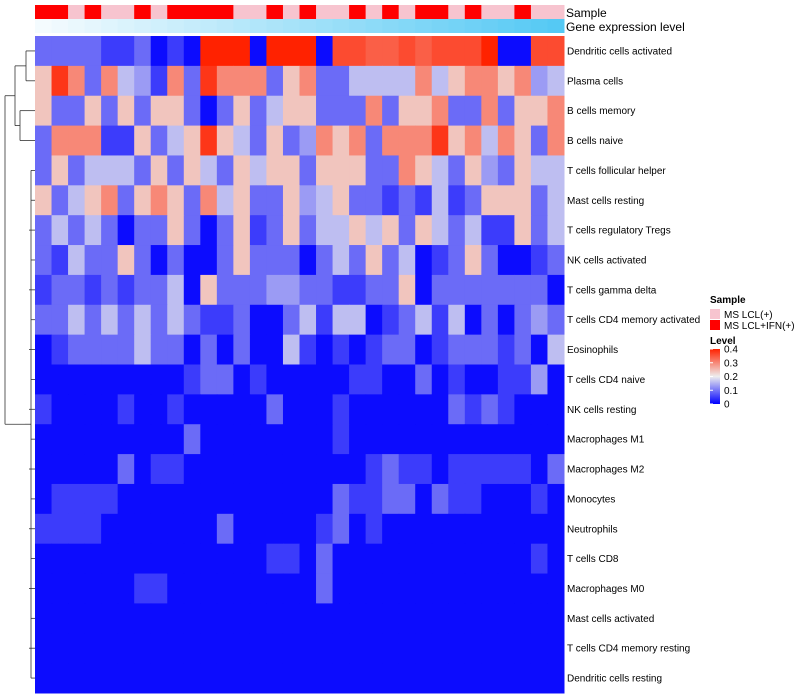 The height and width of the screenshot is (700, 800). I want to click on row-label: Dendritic cells activated, so click(619, 51).